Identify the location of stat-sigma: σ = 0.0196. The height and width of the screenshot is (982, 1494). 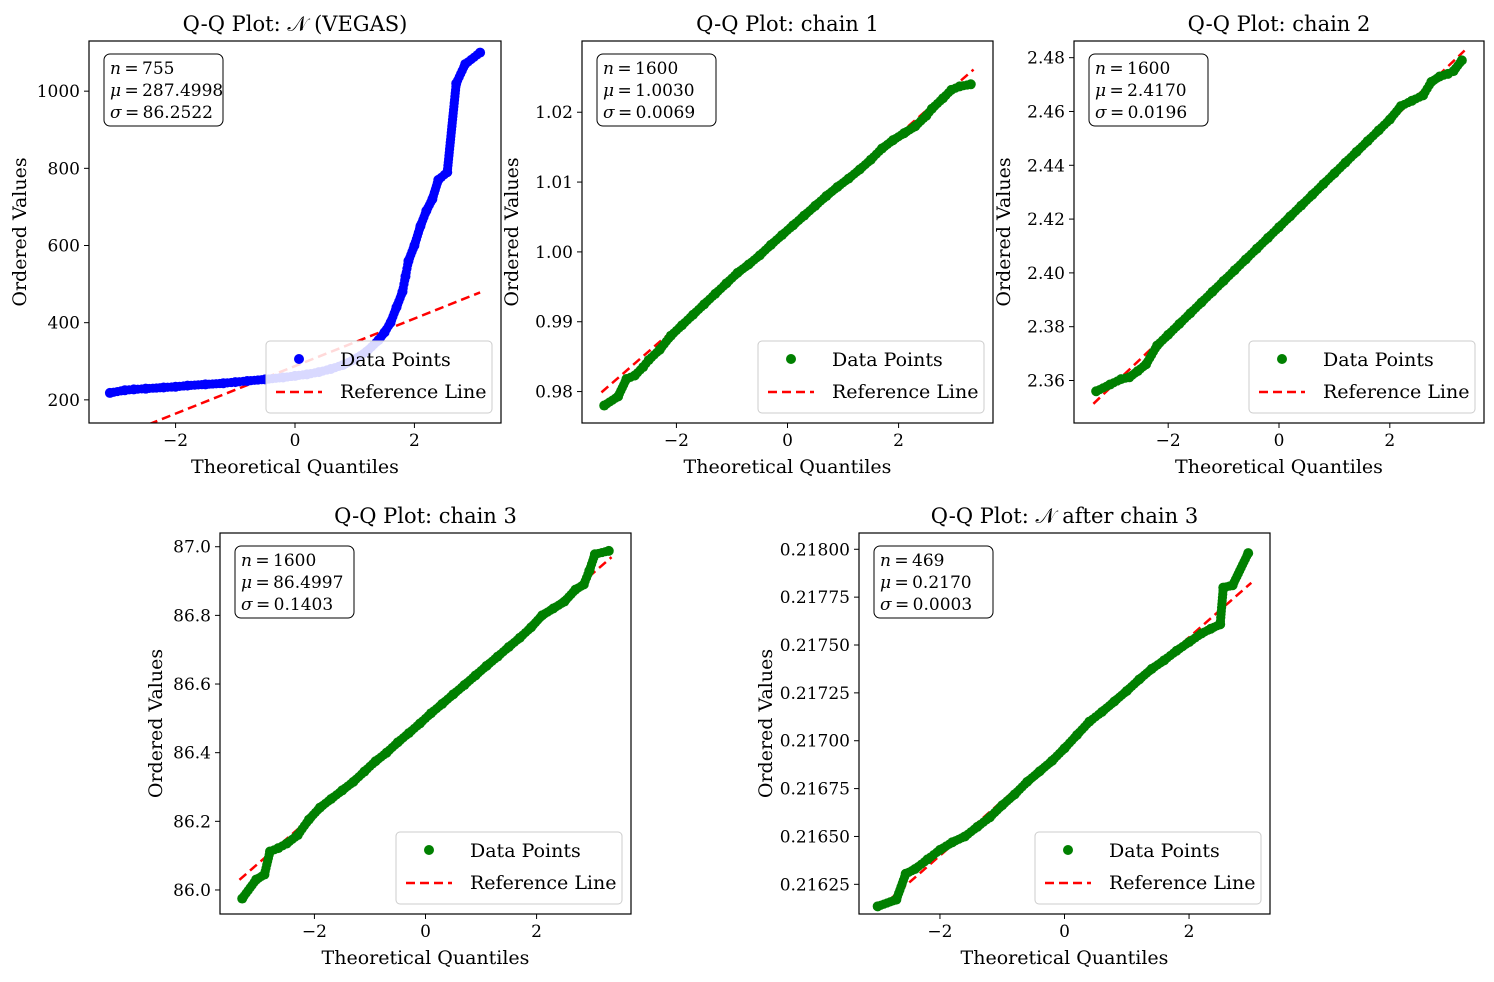
(1141, 113).